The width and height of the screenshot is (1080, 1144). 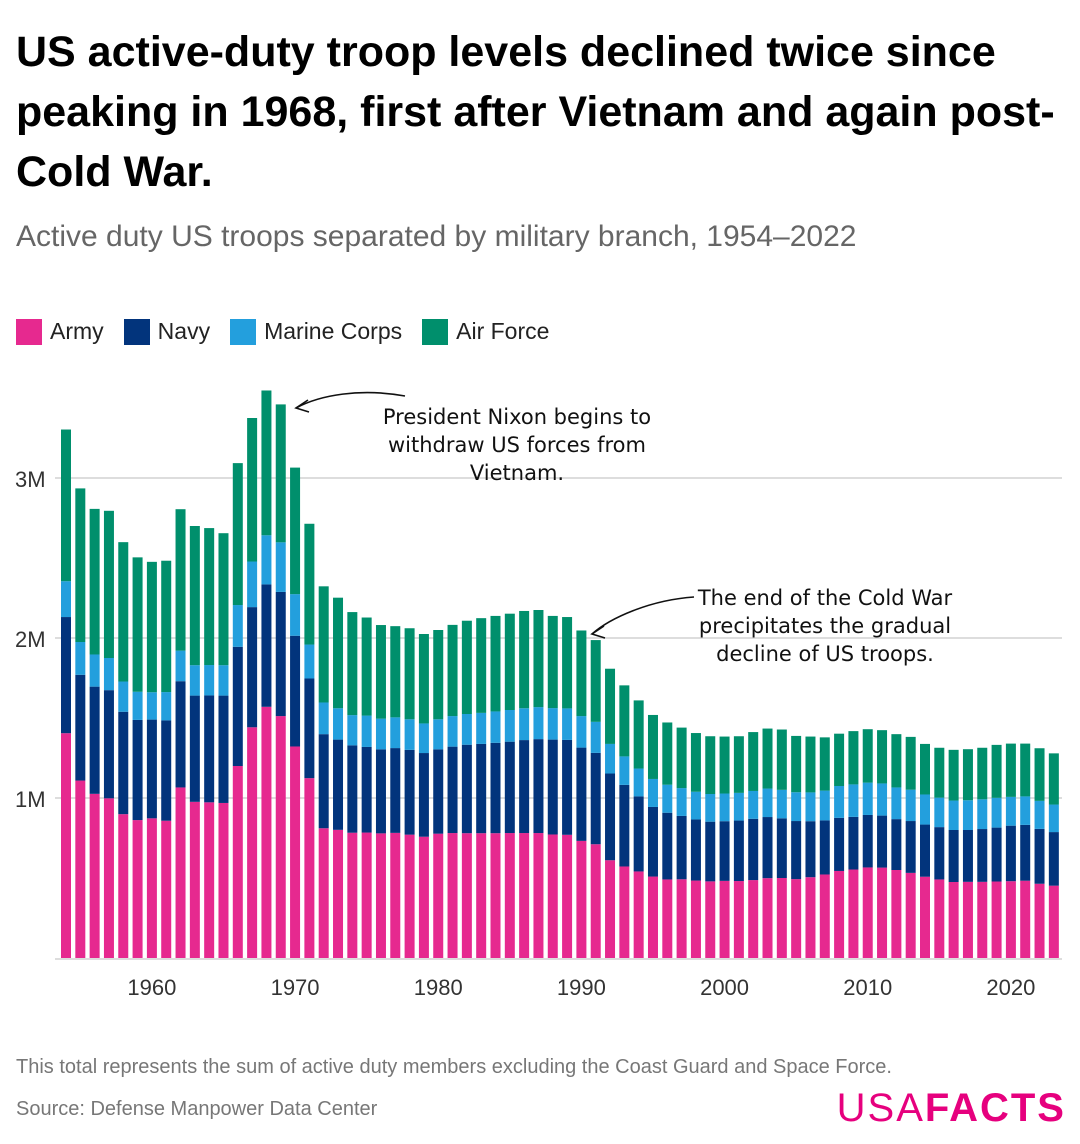 What do you see at coordinates (30, 799) in the screenshot?
I see `y-tick-label: 1M` at bounding box center [30, 799].